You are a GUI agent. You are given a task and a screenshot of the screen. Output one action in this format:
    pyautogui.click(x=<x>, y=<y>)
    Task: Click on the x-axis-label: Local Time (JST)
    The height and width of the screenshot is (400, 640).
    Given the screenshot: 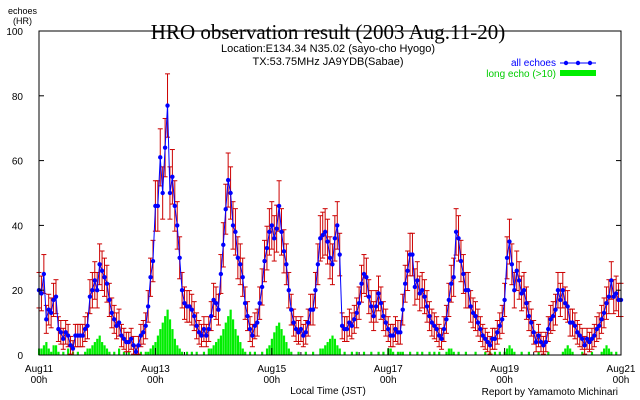 What is the action you would take?
    pyautogui.click(x=328, y=391)
    